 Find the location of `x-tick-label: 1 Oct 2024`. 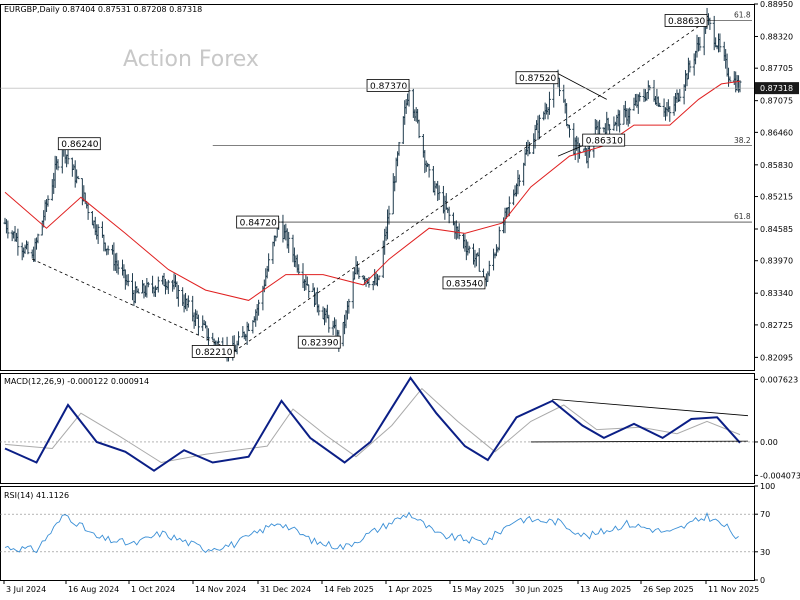

x-tick-label: 1 Oct 2024 is located at coordinates (153, 589).